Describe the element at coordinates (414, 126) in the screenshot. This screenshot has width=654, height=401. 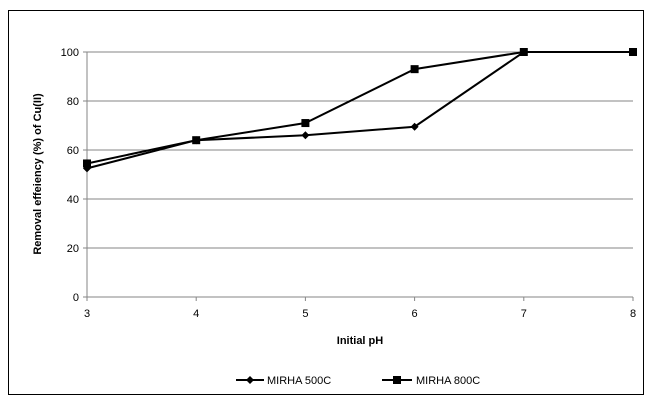
I see `point-mirha-500c-x6` at that location.